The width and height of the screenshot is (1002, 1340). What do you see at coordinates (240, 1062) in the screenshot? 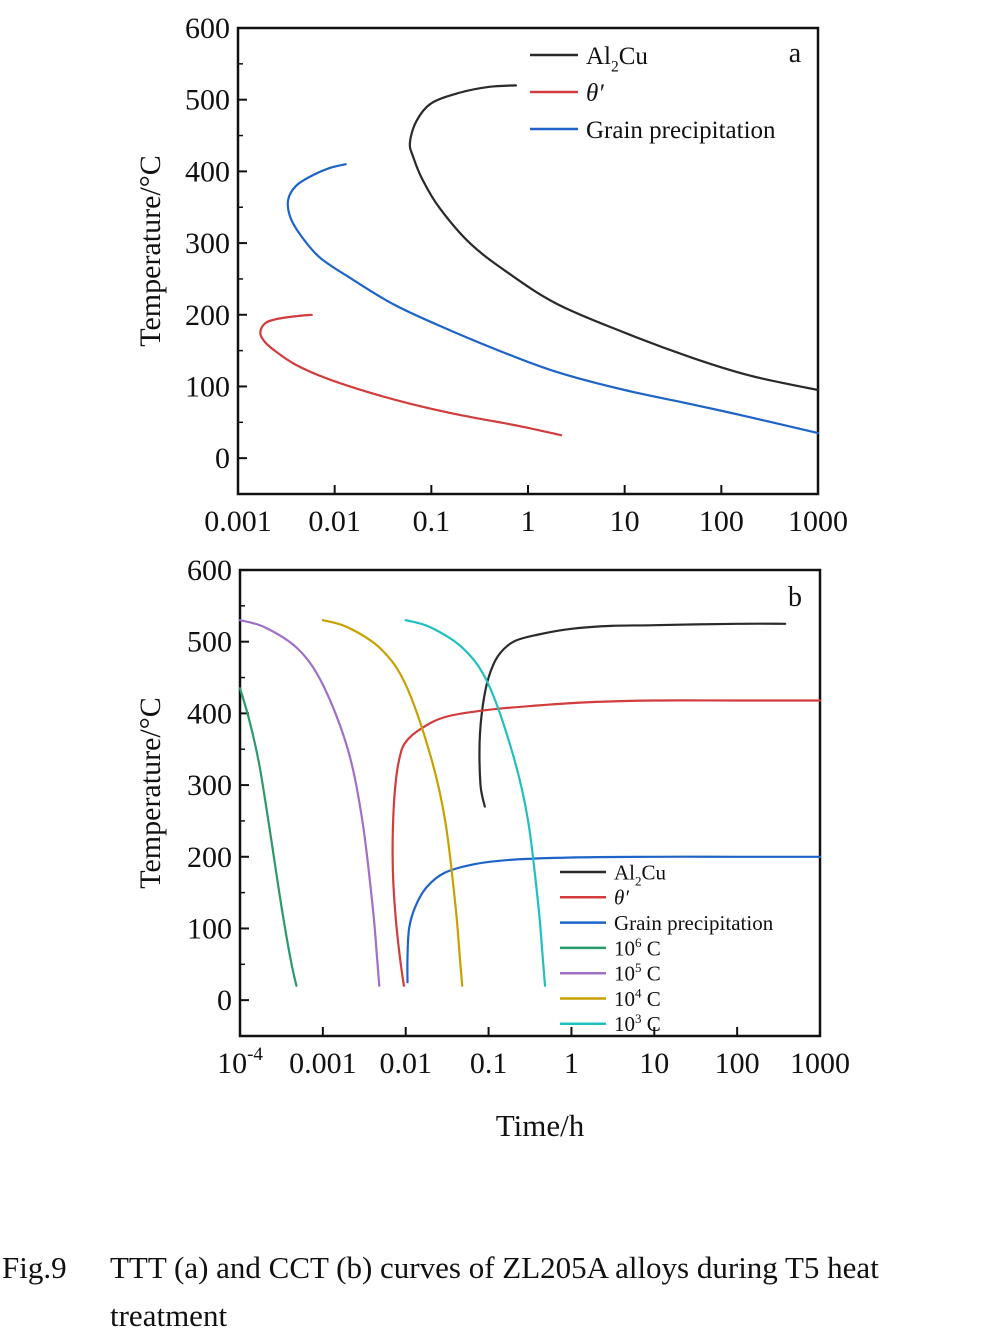
I see `x-tick-label: 10⁻⁴` at bounding box center [240, 1062].